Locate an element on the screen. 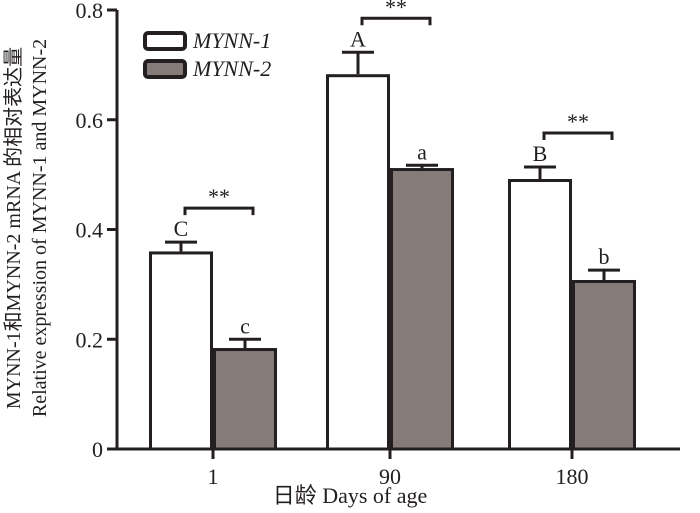 Image resolution: width=700 pixels, height=513 pixels. x-axis-title: 日龄 Days of age is located at coordinates (350, 495).